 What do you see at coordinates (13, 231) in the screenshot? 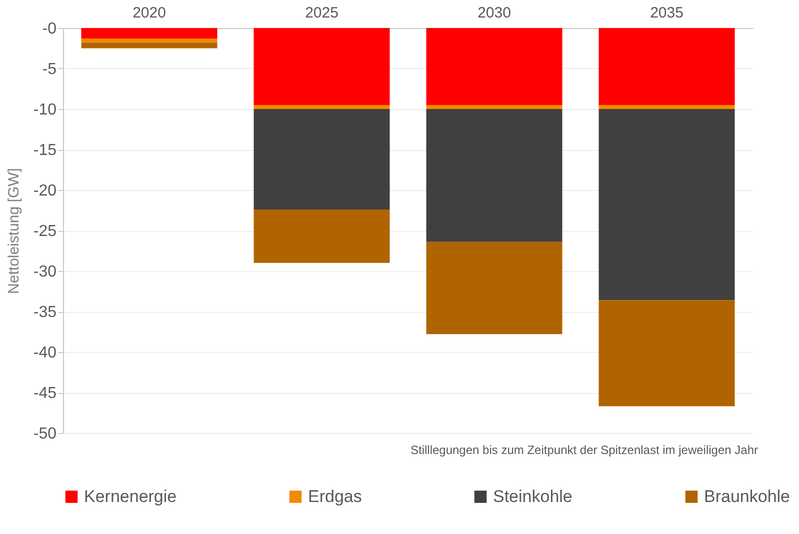
I see `y-axis-title: Nettoleistung [GW]` at bounding box center [13, 231].